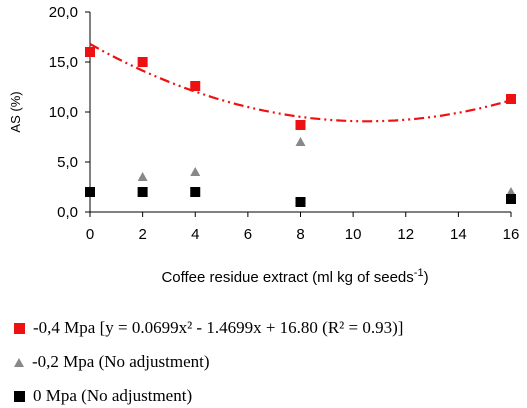 Image resolution: width=527 pixels, height=408 pixels. Describe the element at coordinates (63, 12) in the screenshot. I see `y-tick-label: 20,0` at that location.